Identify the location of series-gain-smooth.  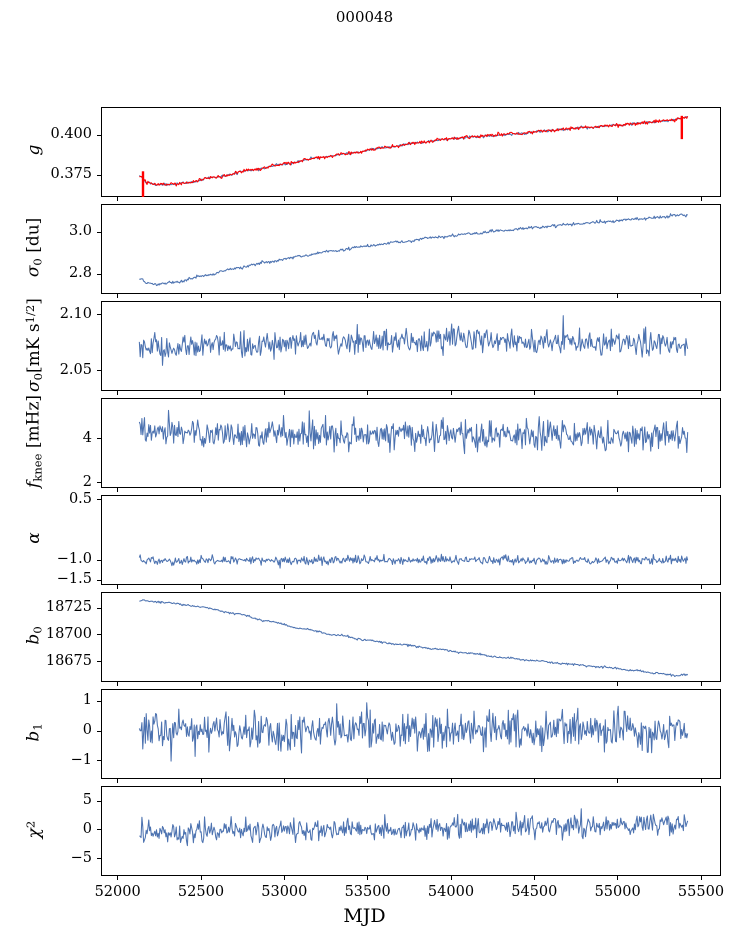
(413, 151).